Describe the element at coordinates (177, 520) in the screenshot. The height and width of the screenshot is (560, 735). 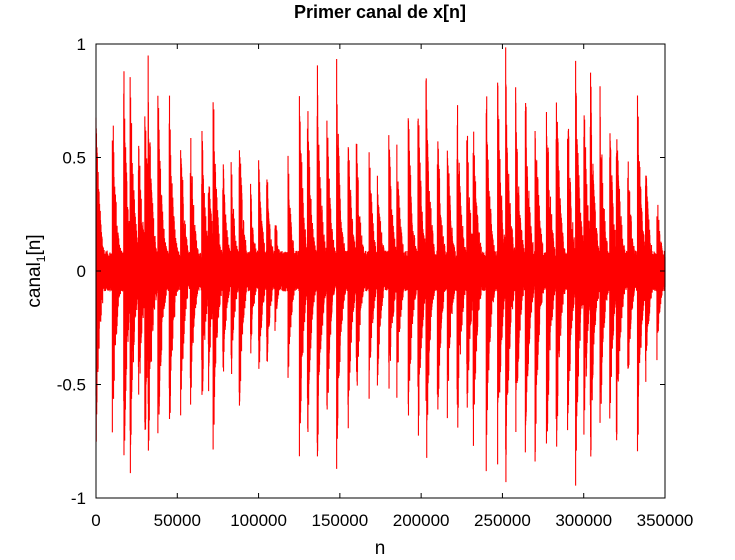
I see `x-tick-label: 50000` at that location.